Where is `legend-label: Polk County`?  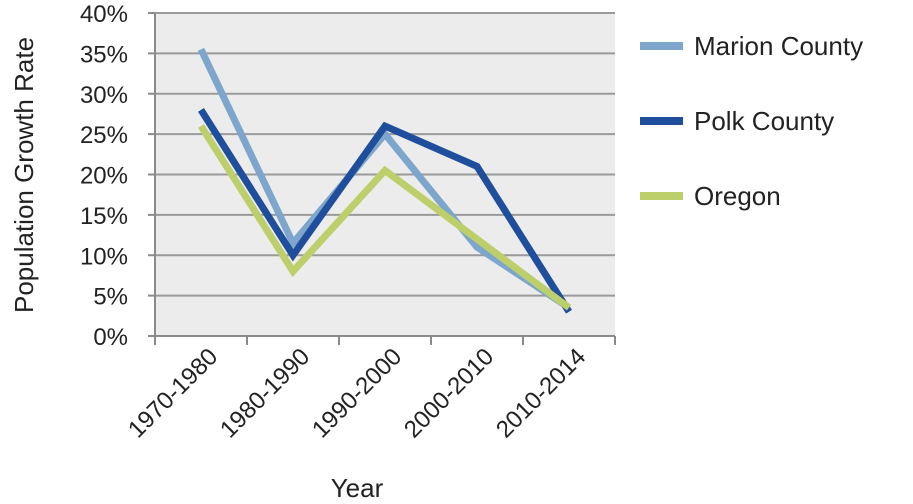
legend-label: Polk County is located at coordinates (764, 121).